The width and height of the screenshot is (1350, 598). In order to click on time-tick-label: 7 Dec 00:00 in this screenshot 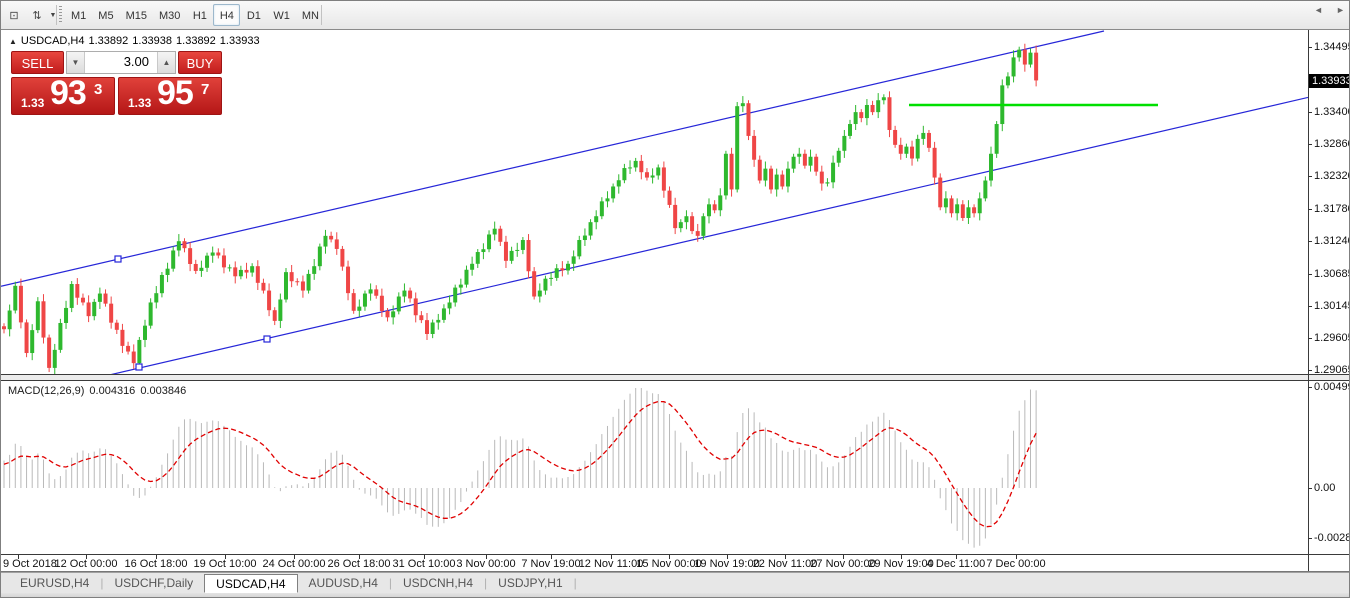, I will do `click(1016, 564)`.